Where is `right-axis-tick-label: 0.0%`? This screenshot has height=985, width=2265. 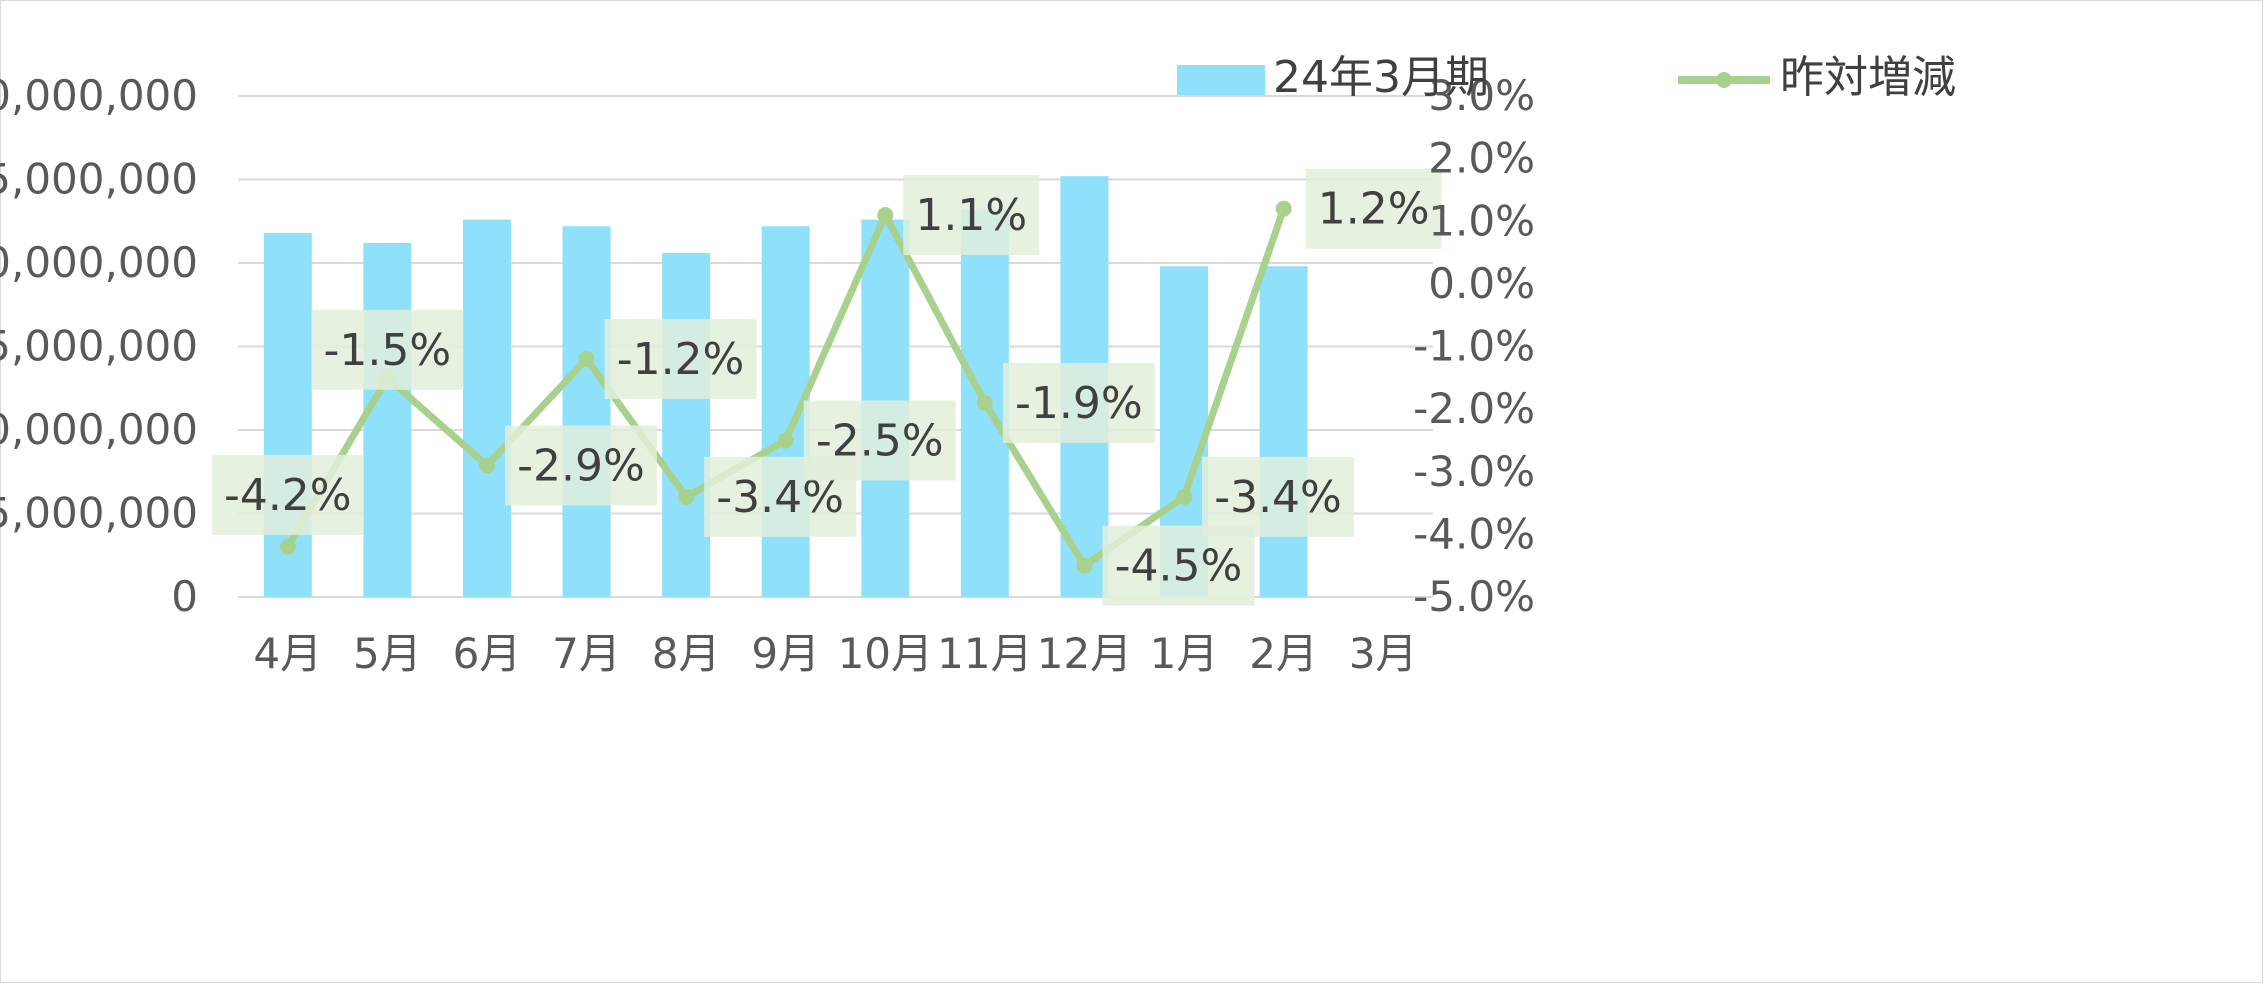
right-axis-tick-label: 0.0% is located at coordinates (1481, 283).